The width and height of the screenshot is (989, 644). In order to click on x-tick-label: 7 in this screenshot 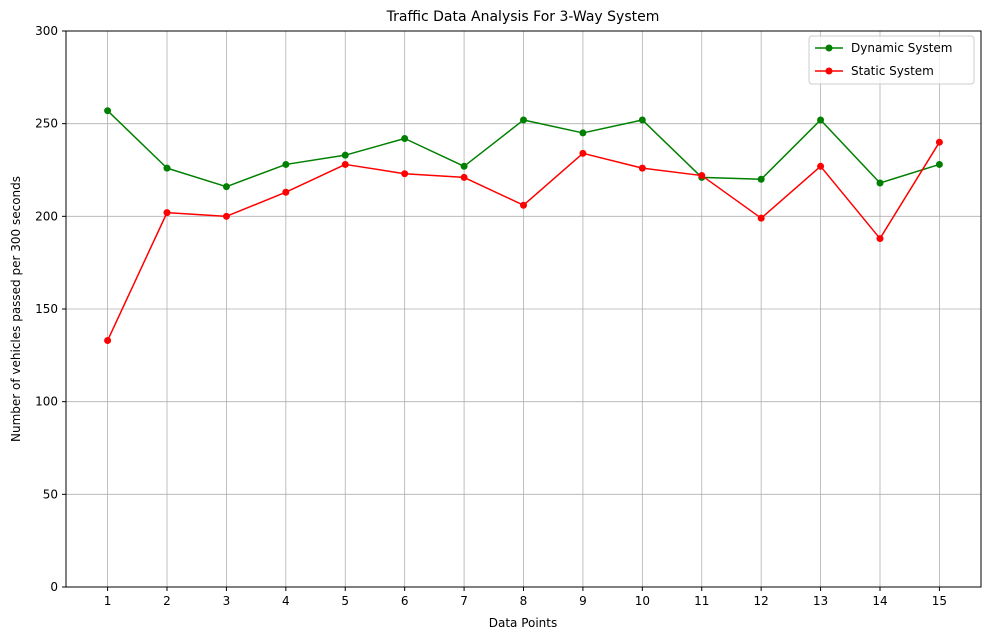, I will do `click(464, 601)`.